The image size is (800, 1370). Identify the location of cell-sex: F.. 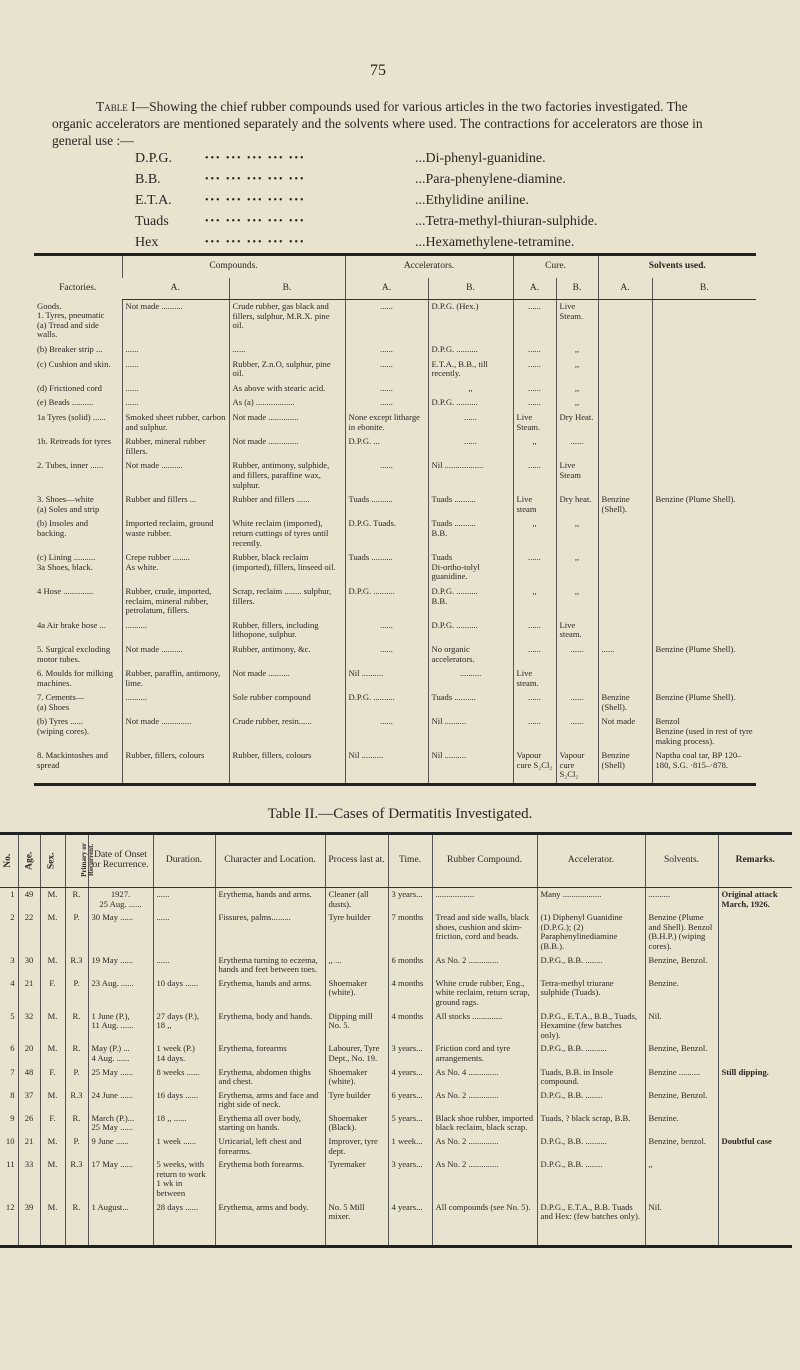
(52, 1077).